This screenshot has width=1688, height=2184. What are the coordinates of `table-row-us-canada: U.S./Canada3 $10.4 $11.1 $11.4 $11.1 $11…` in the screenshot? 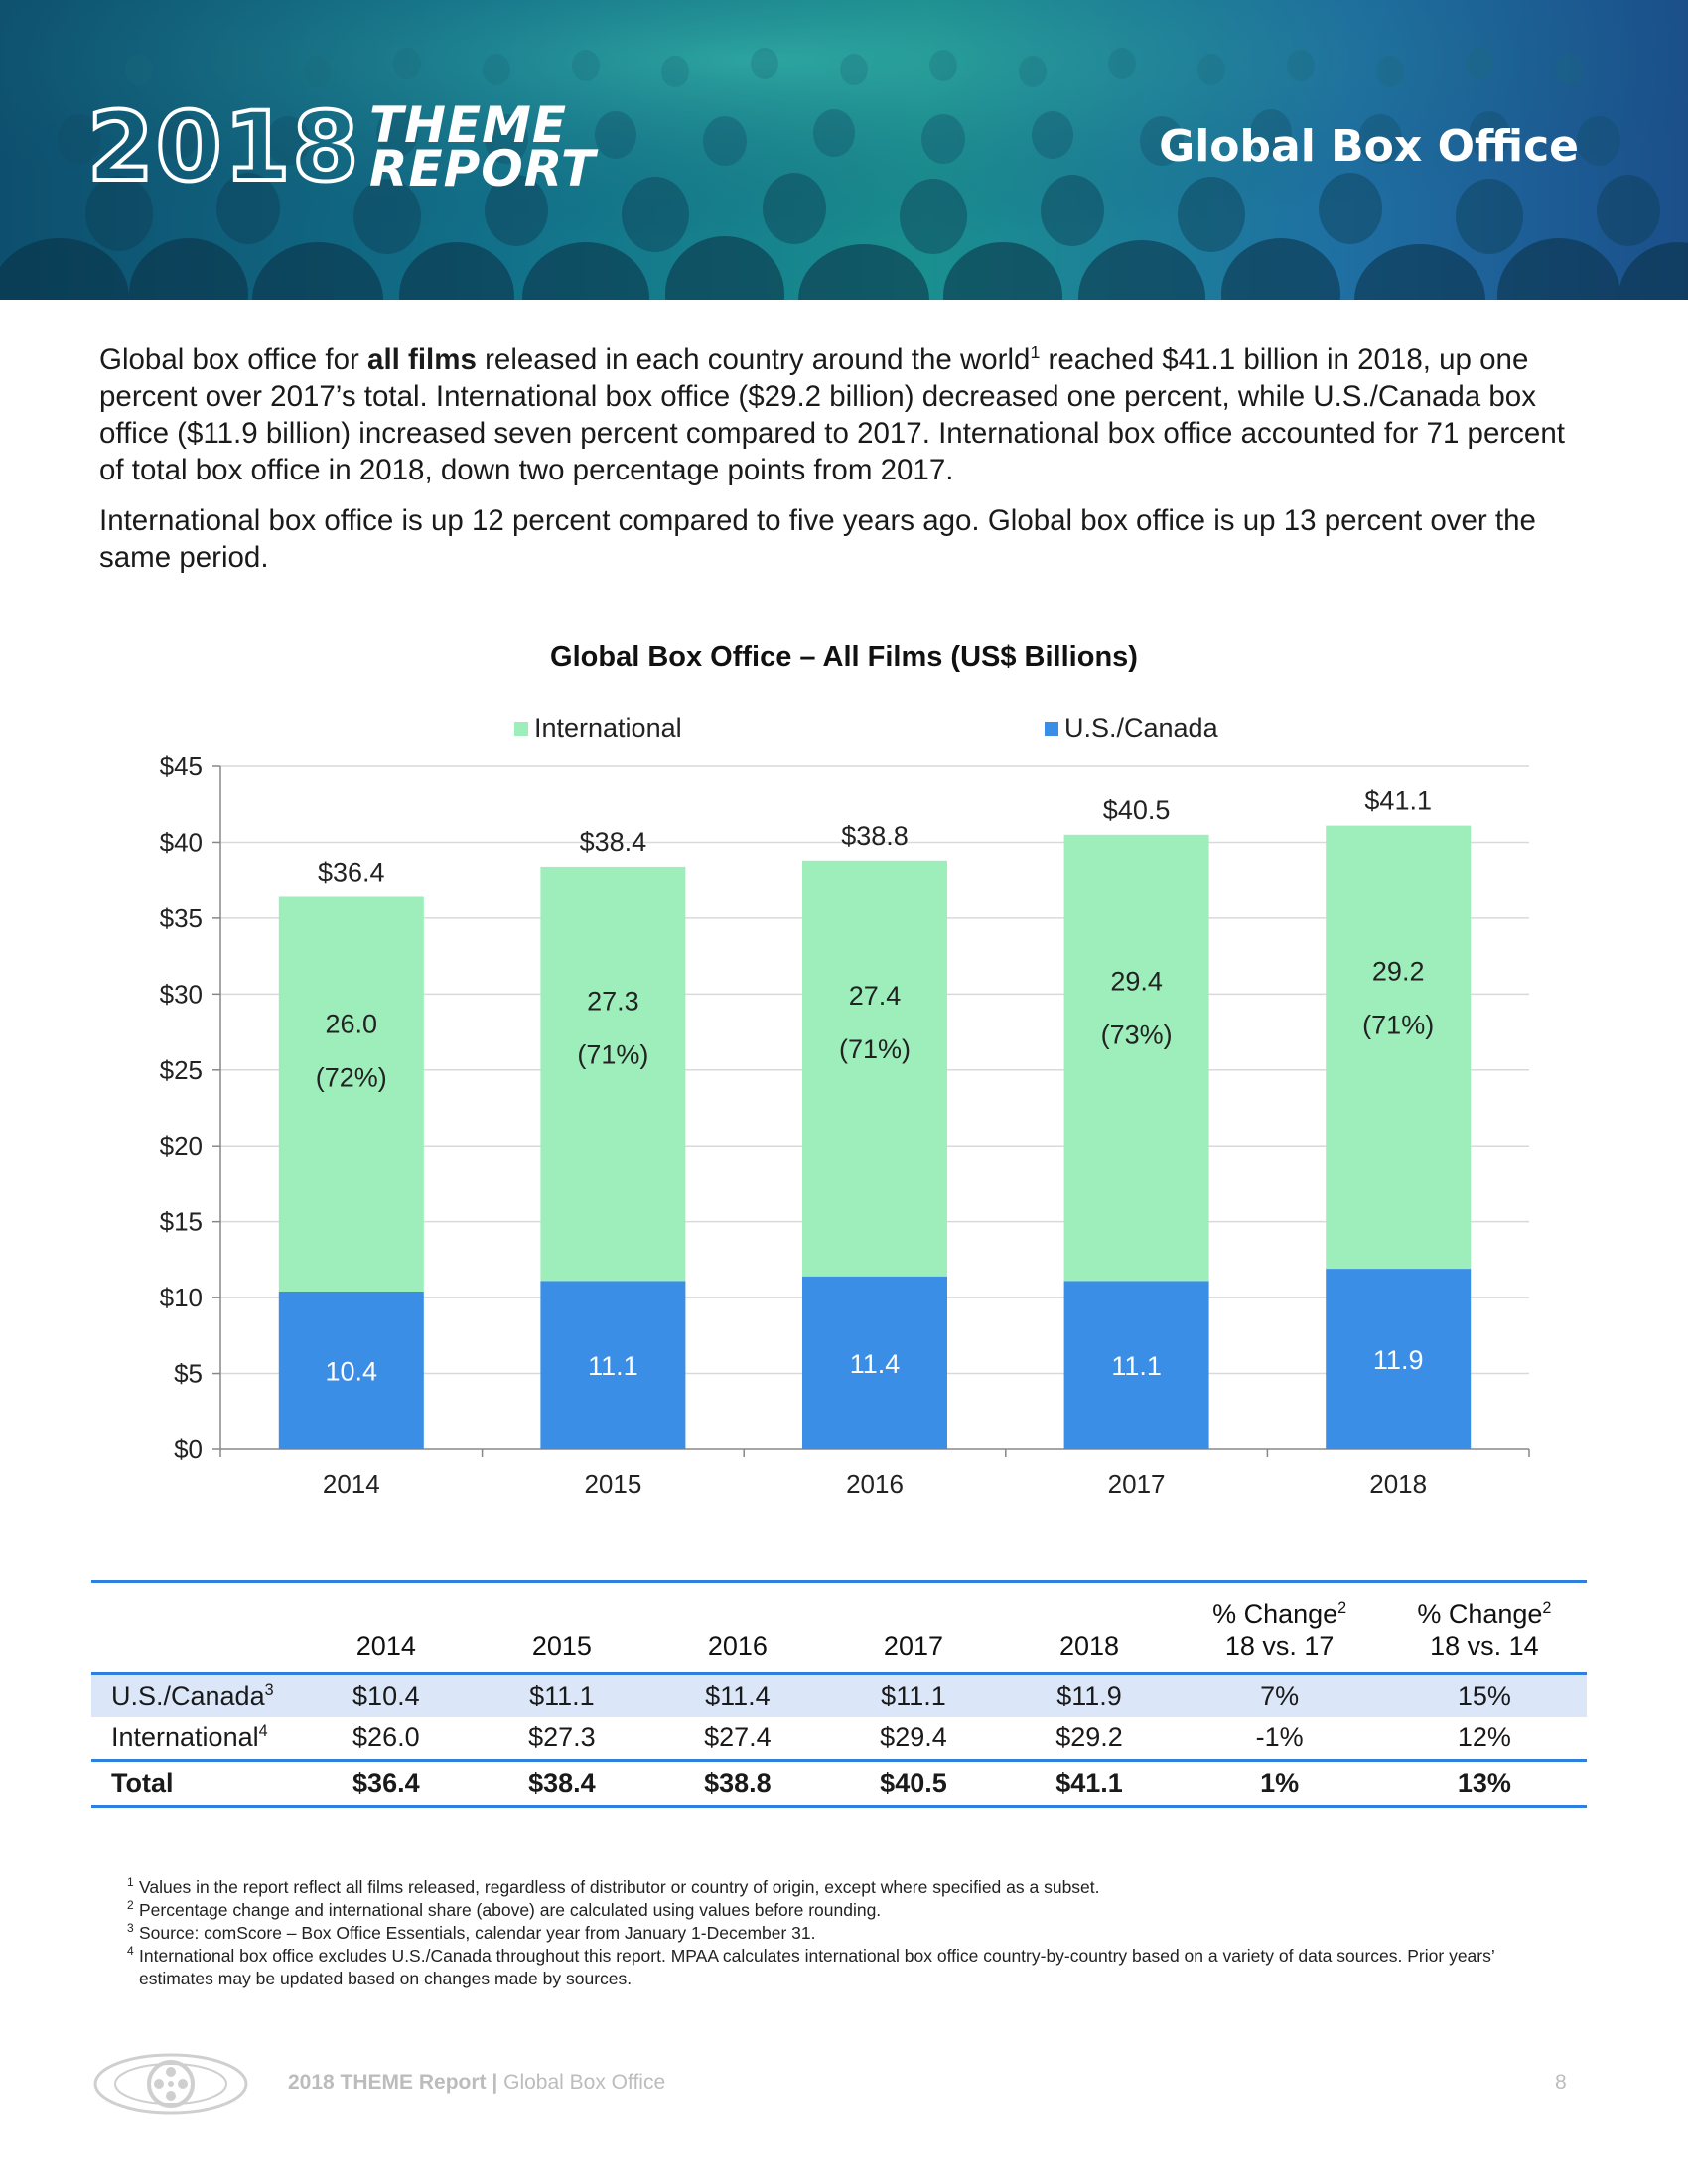 It's located at (839, 1695).